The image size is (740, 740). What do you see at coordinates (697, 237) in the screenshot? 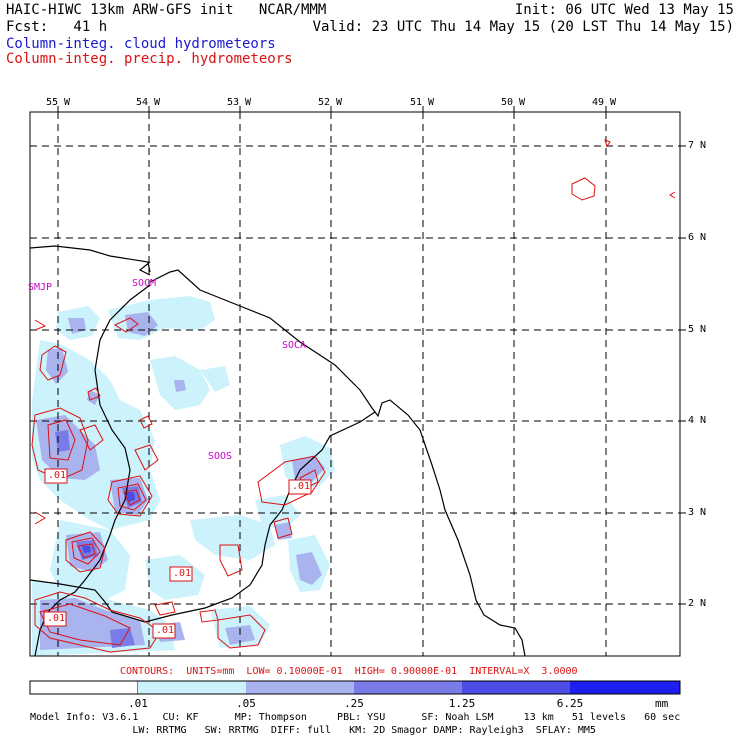
I see `lat-label-6n: 6 N` at bounding box center [697, 237].